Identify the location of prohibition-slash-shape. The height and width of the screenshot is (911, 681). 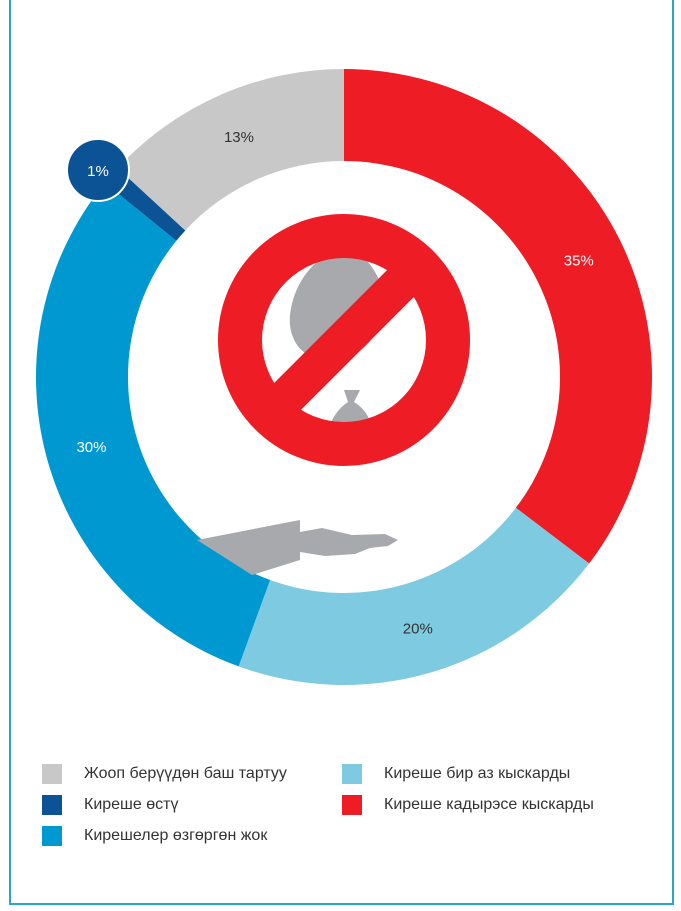
(344, 340).